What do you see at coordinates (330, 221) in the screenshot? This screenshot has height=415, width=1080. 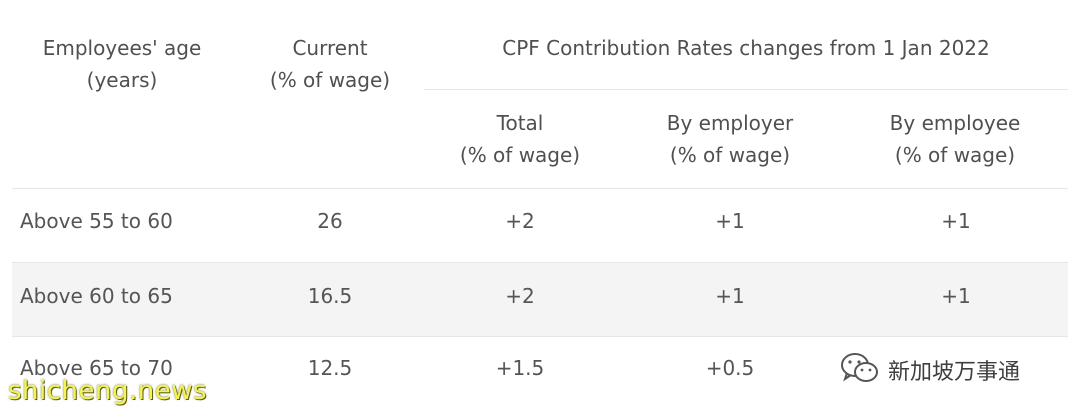 I see `row-1-current: 26` at bounding box center [330, 221].